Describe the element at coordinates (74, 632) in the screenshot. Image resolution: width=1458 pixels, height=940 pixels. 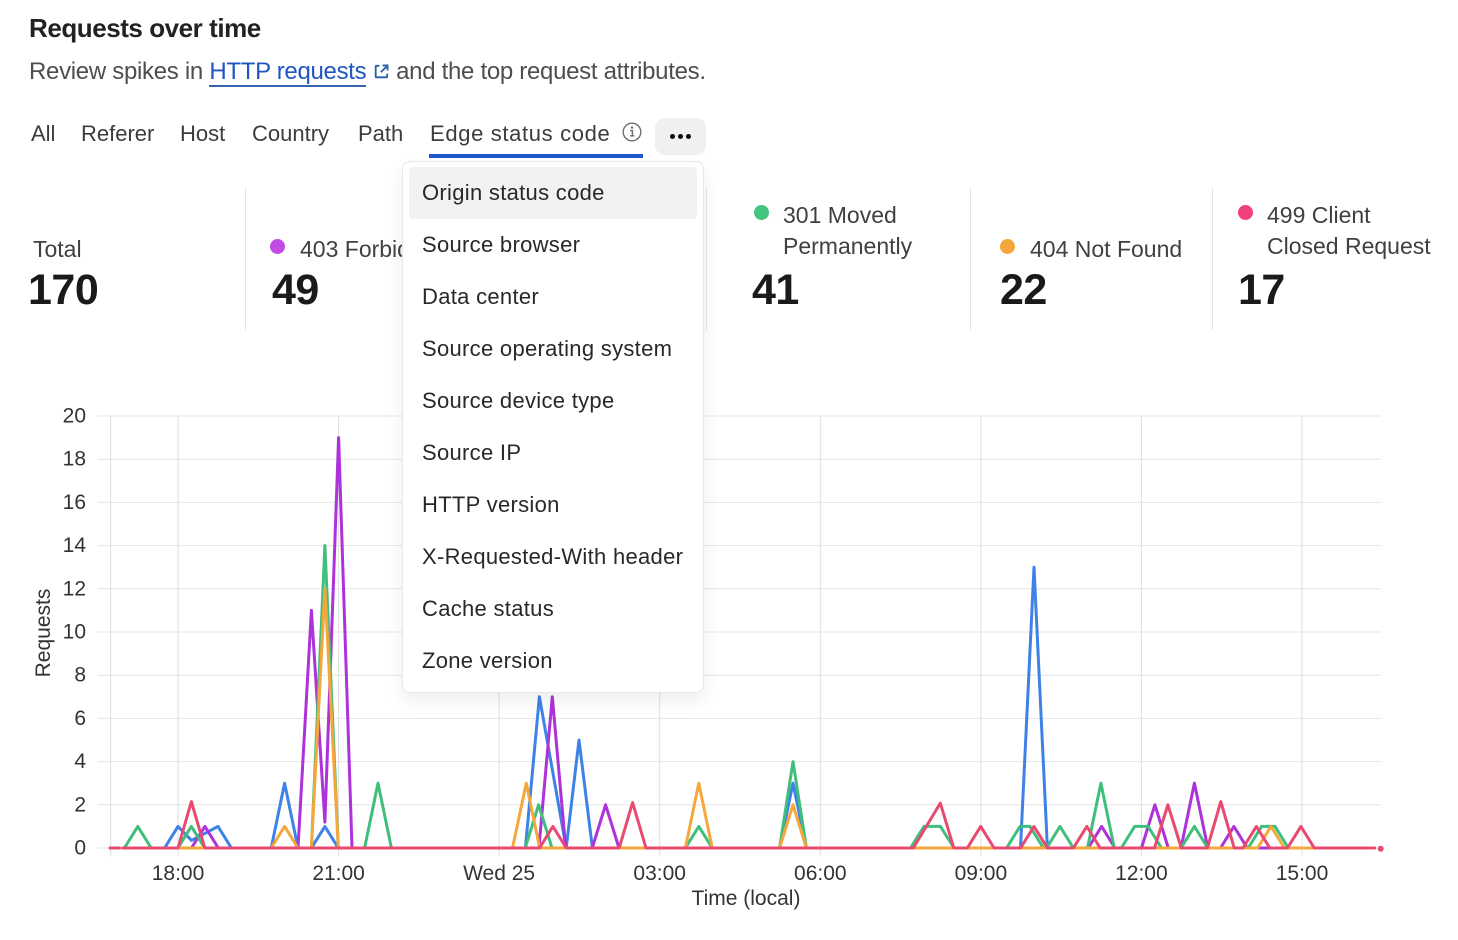
I see `svg-text: 10` at that location.